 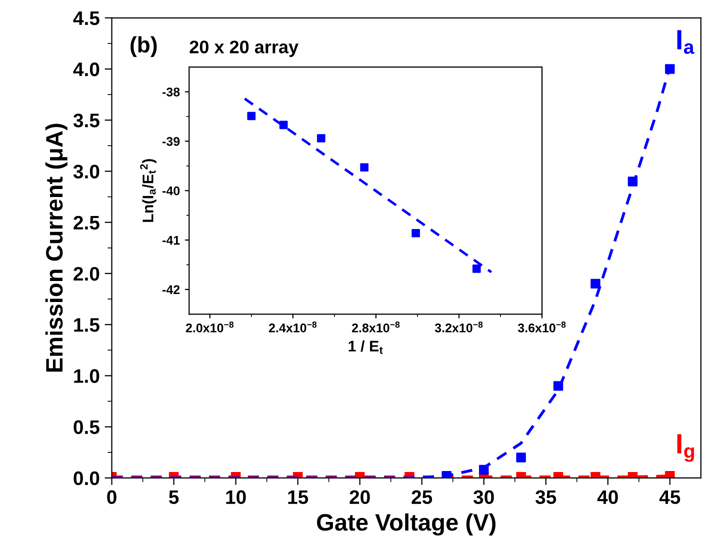 What do you see at coordinates (143, 47) in the screenshot?
I see `annotation: (b)` at bounding box center [143, 47].